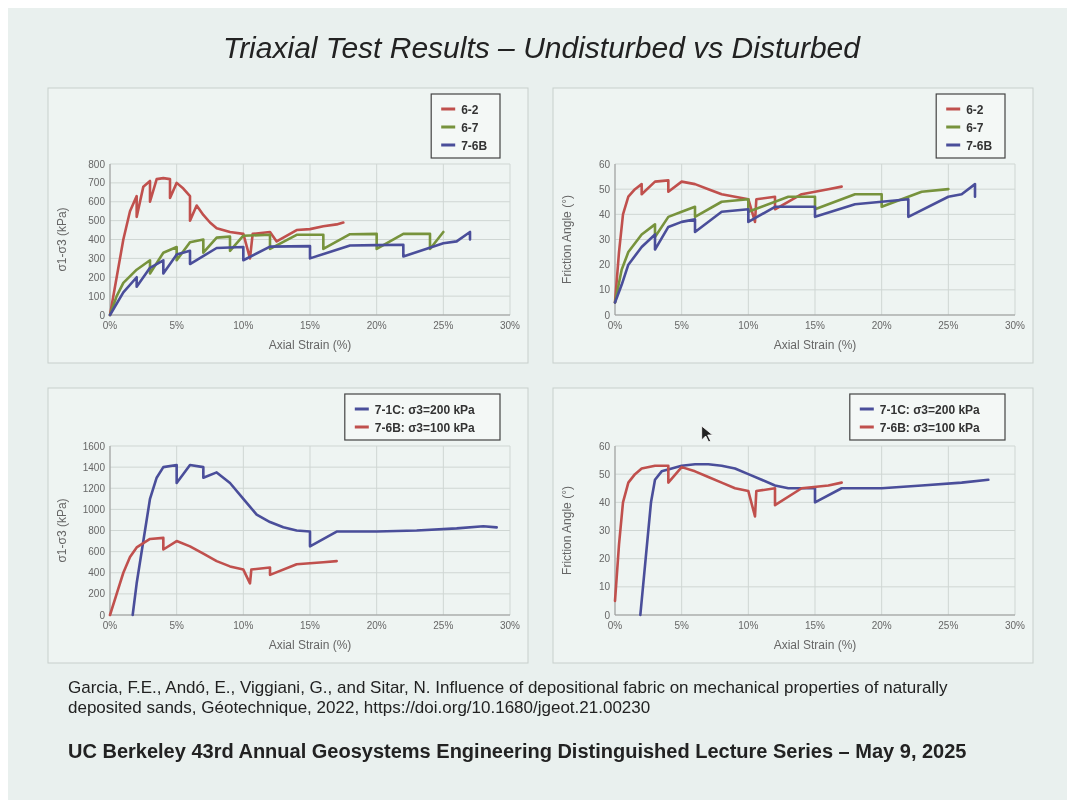  I want to click on text: UC Berkeley 43rd Annual Geosystems Engineering Distinguished Lecture Series – May 9, 2025, so click(518, 751).